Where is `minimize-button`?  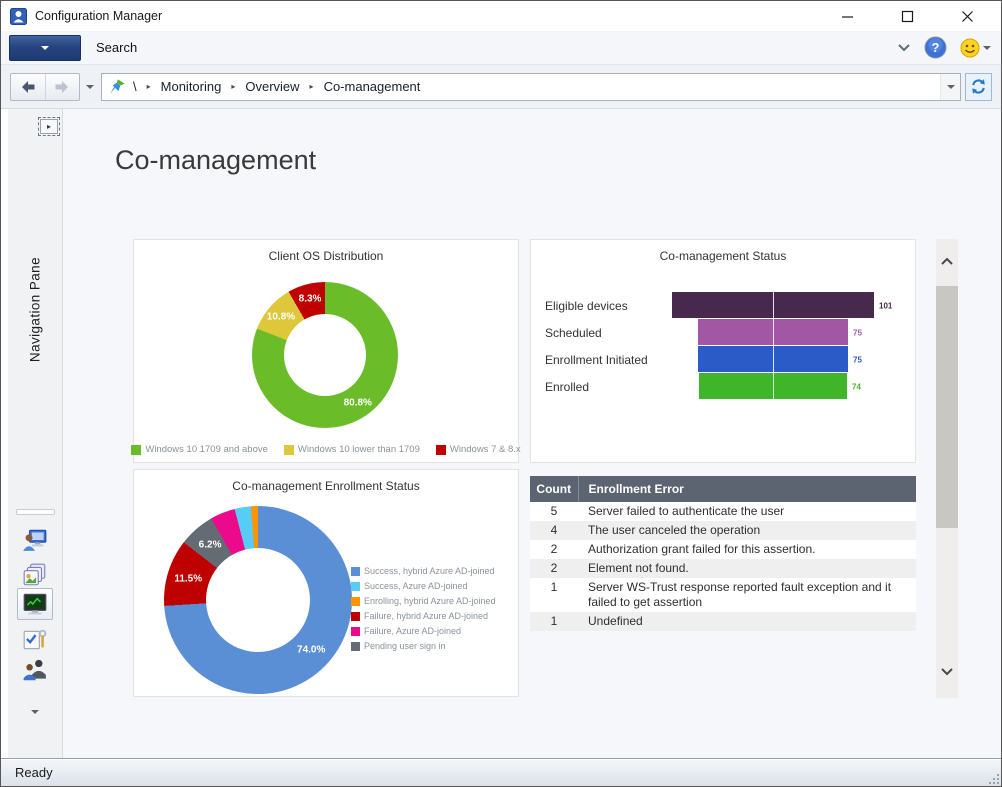 minimize-button is located at coordinates (847, 16).